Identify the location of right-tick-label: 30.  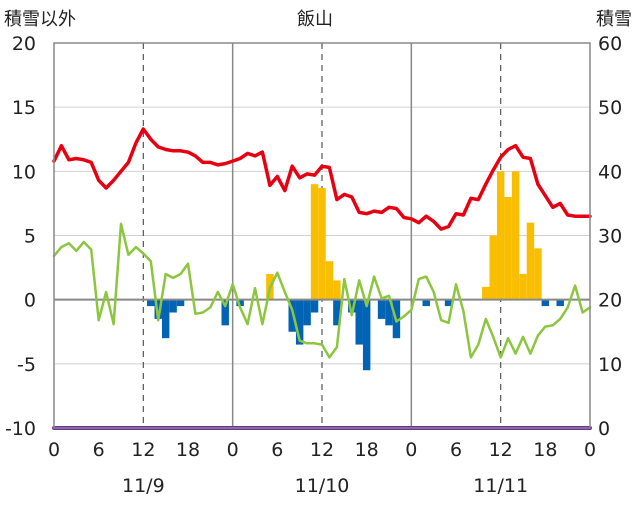
(610, 237).